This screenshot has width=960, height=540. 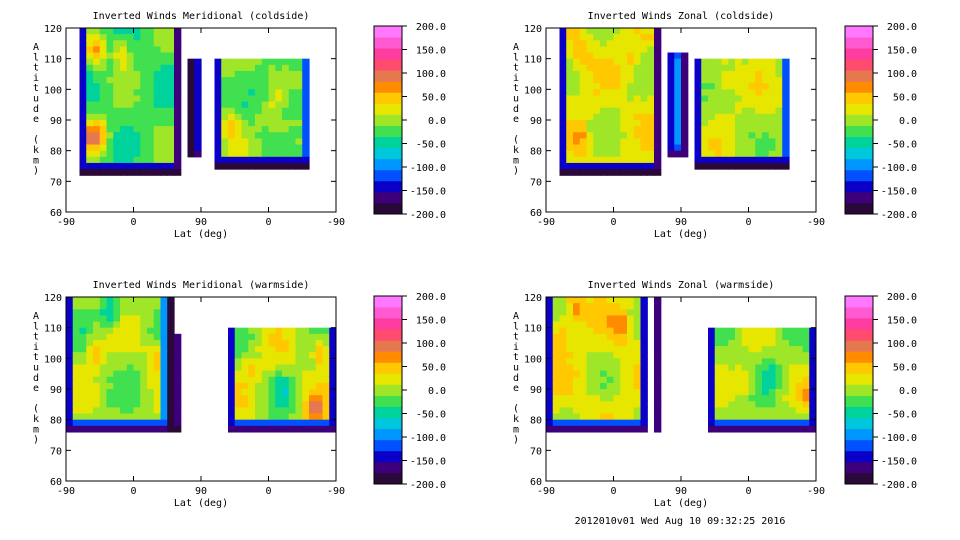 I want to click on x-tick-label: 90, so click(x=201, y=222).